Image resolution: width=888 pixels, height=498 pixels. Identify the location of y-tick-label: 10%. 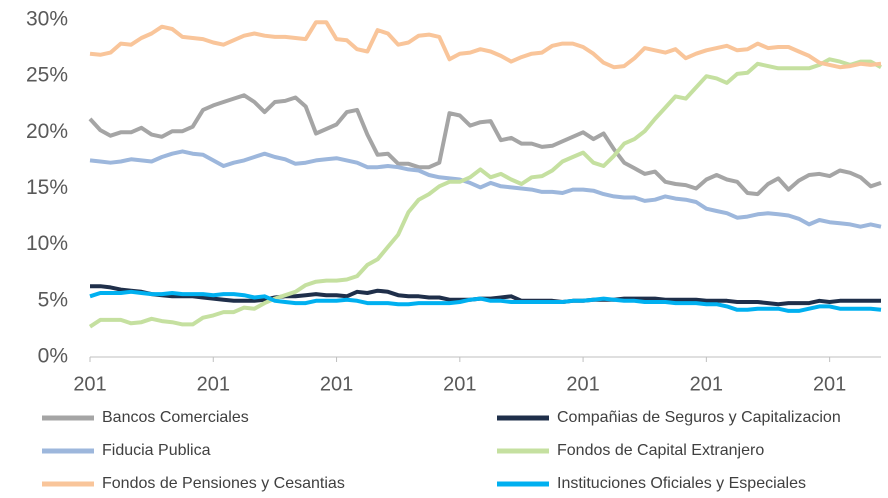
(47, 243).